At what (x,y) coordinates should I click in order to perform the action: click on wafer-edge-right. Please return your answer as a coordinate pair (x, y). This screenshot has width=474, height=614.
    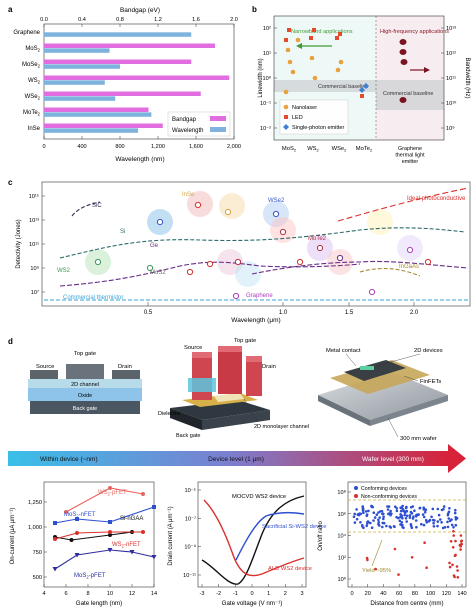
    Looking at the image, I should click on (409, 410).